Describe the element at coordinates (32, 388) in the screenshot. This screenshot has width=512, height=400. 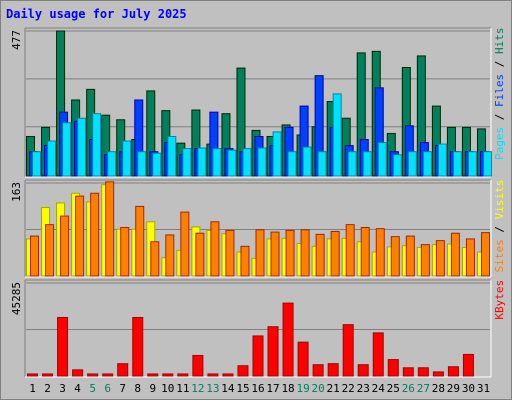
I see `x-label-day-1: 1` at that location.